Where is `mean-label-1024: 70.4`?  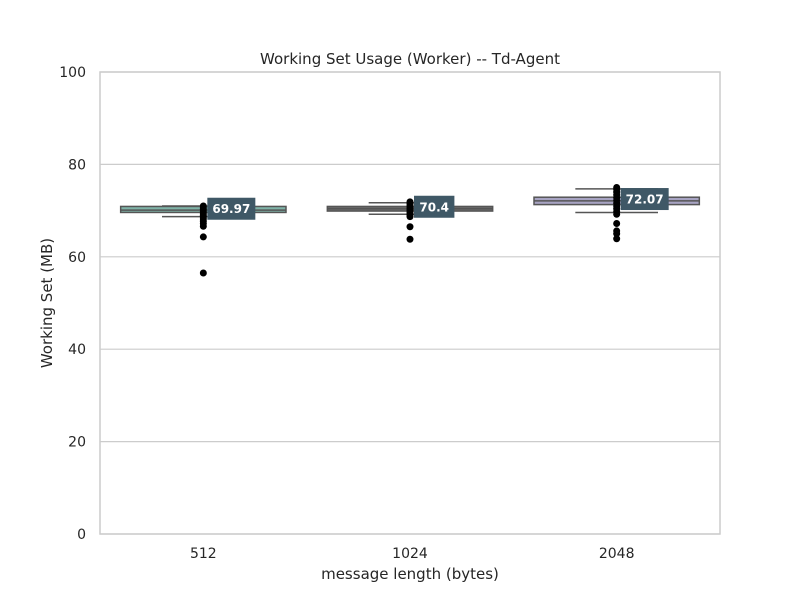 mean-label-1024: 70.4 is located at coordinates (434, 206).